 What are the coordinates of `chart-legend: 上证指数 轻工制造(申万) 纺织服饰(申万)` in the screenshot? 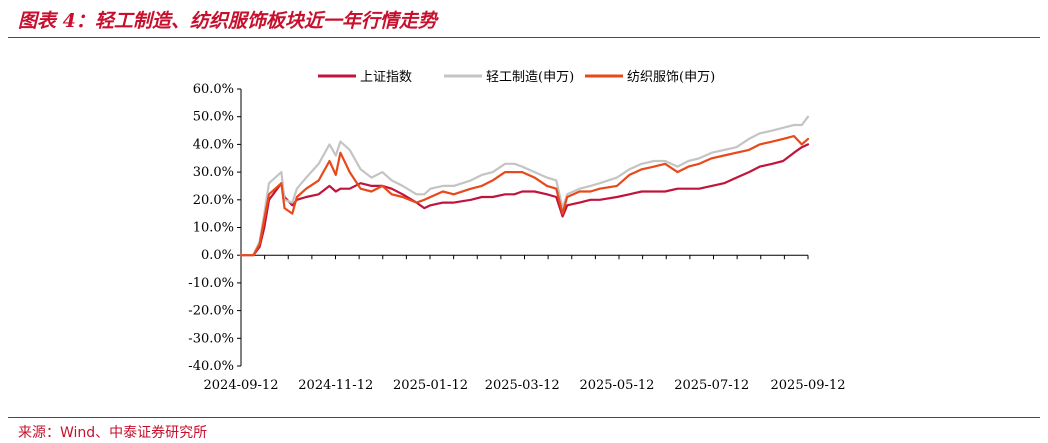 It's located at (516, 77).